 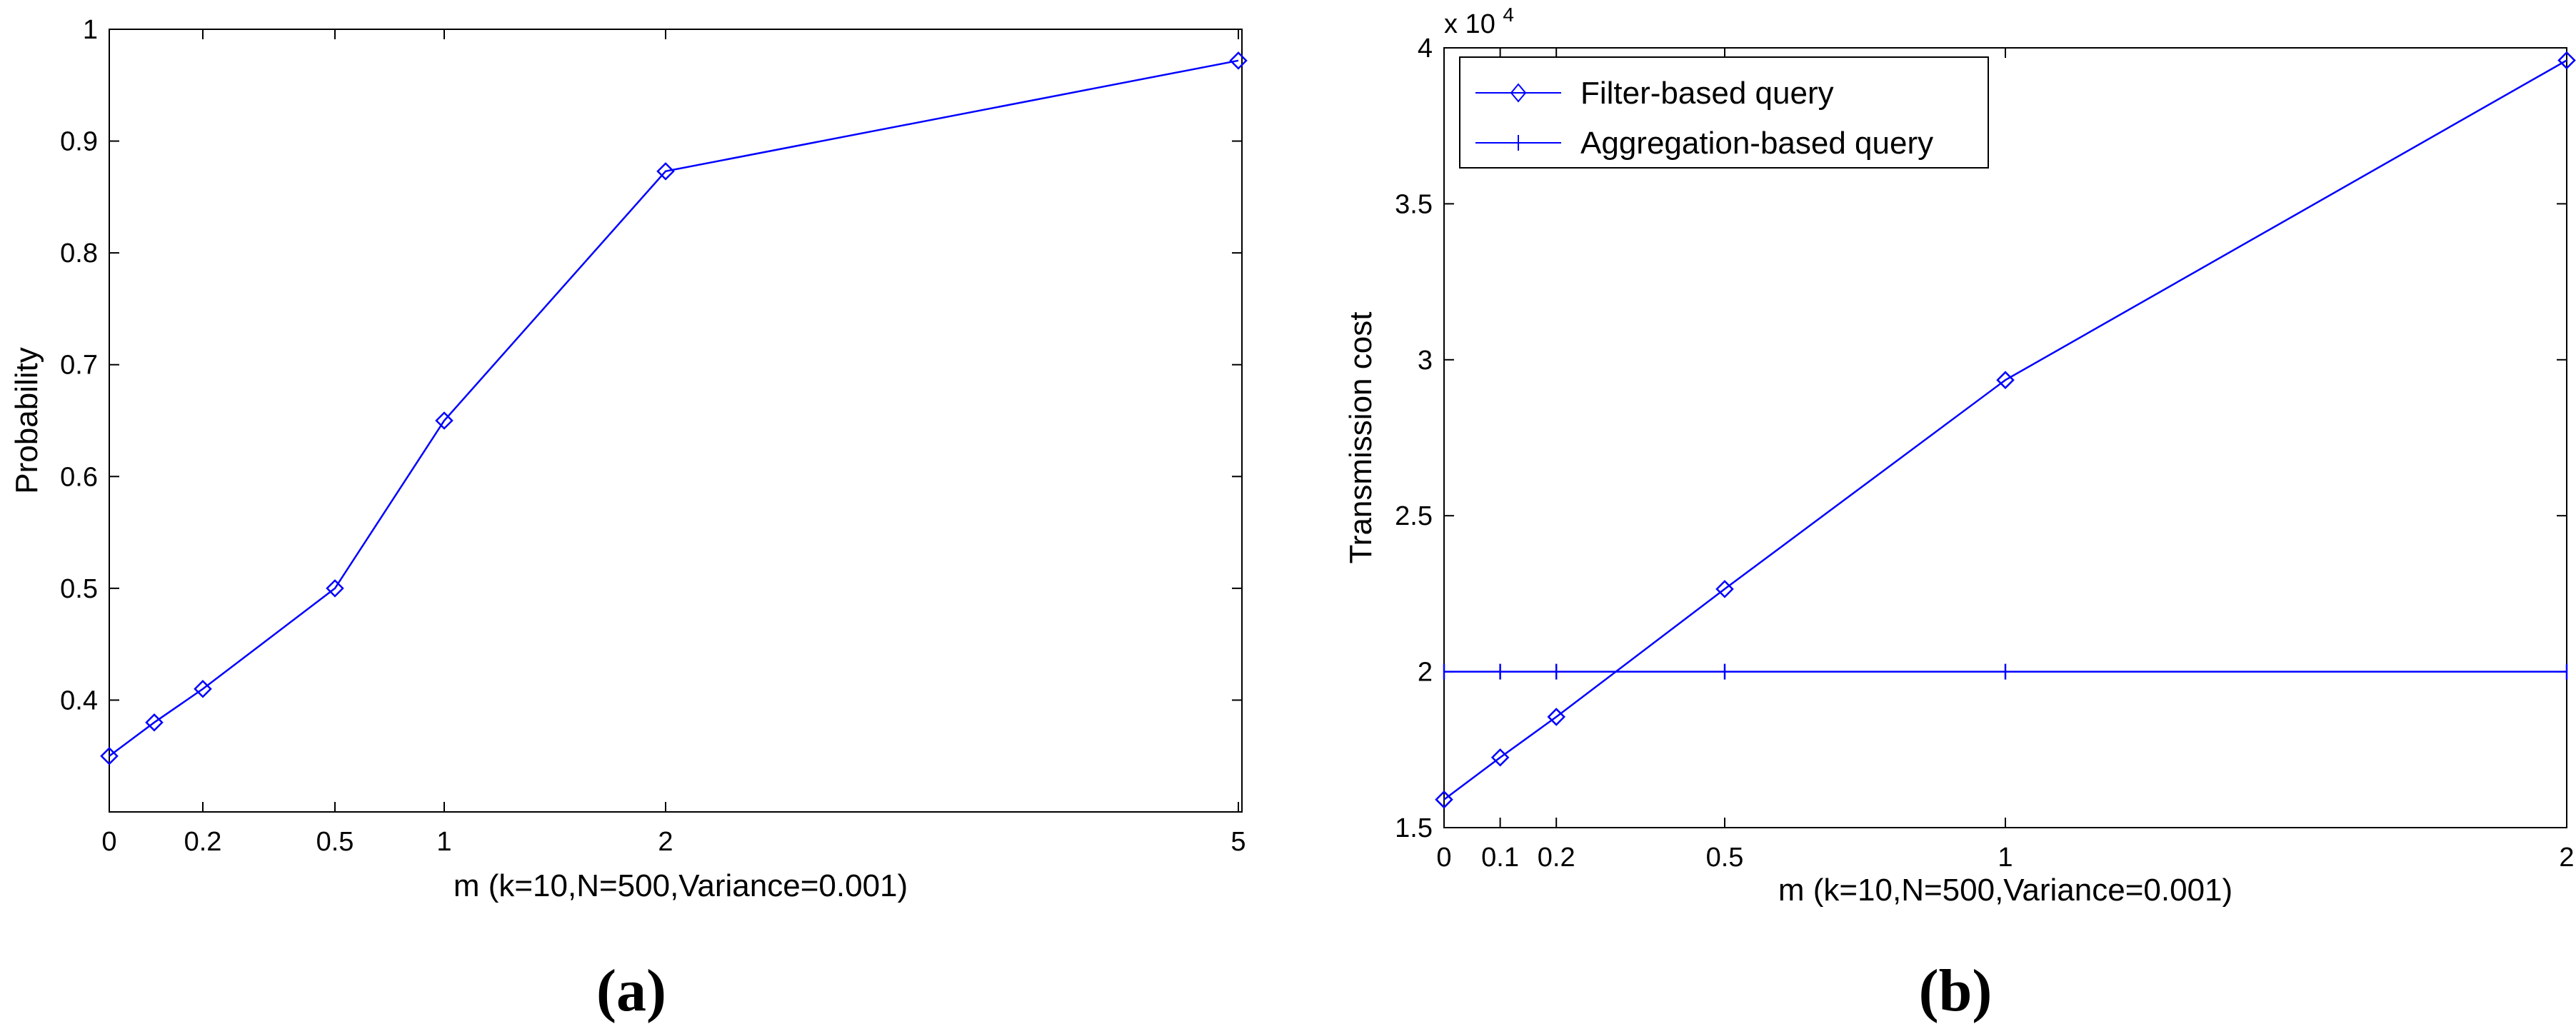 What do you see at coordinates (79, 366) in the screenshot?
I see `y-tick-label-a: 0.7` at bounding box center [79, 366].